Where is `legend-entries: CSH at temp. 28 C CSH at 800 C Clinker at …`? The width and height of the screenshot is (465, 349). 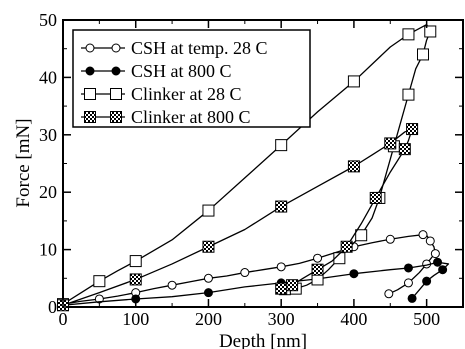 legend-entries: CSH at temp. 28 C CSH at 800 C Clinker at … is located at coordinates (174, 82).